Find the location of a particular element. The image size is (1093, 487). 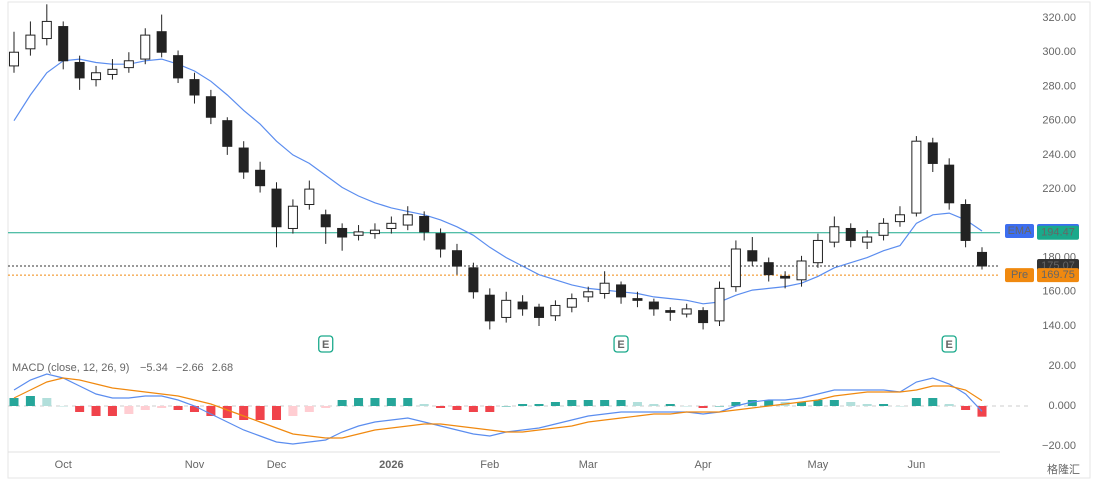

macd-title: MACD (close, 12, 26, 9) is located at coordinates (70, 368).